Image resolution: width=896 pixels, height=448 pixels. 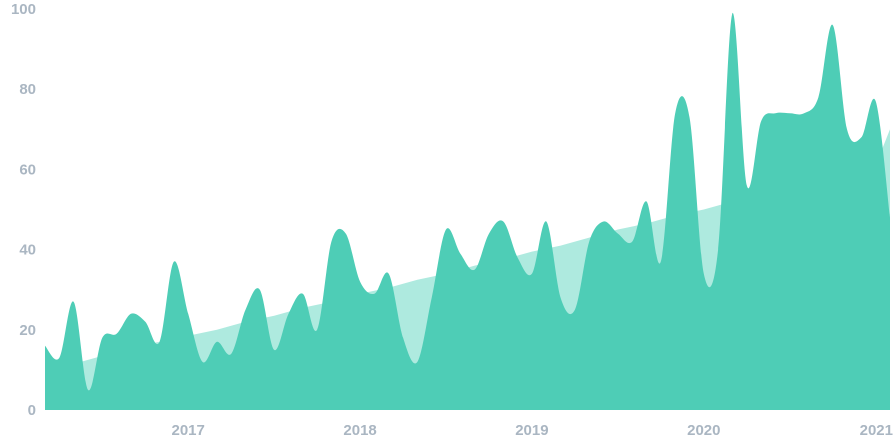 I want to click on y-tick-label: 40, so click(x=27, y=250).